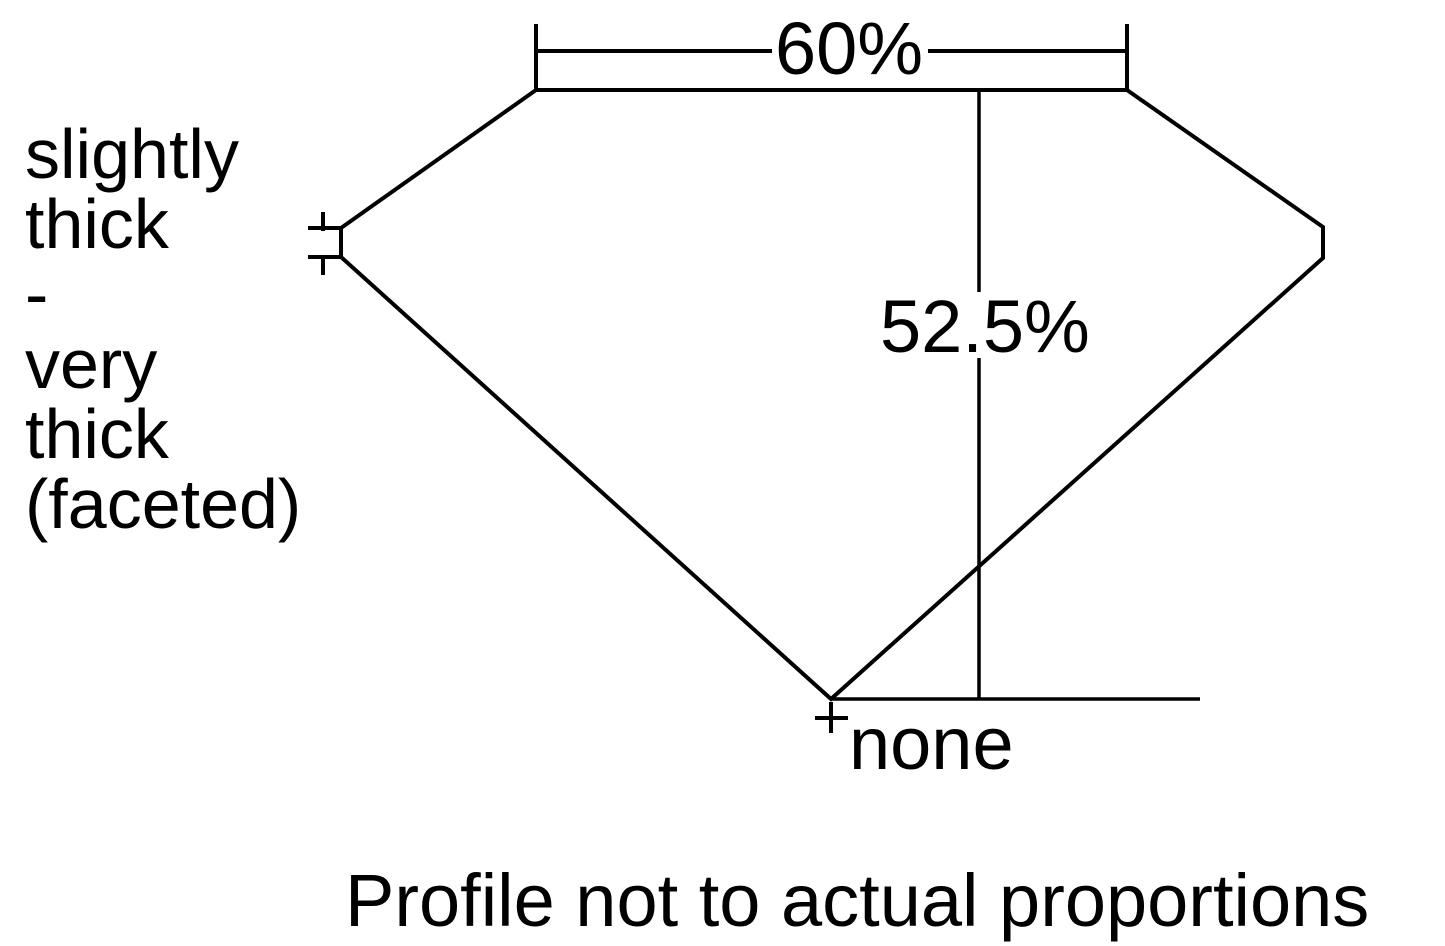 This screenshot has width=1445, height=946. I want to click on figure-caption: Profile not to actual proportions, so click(857, 900).